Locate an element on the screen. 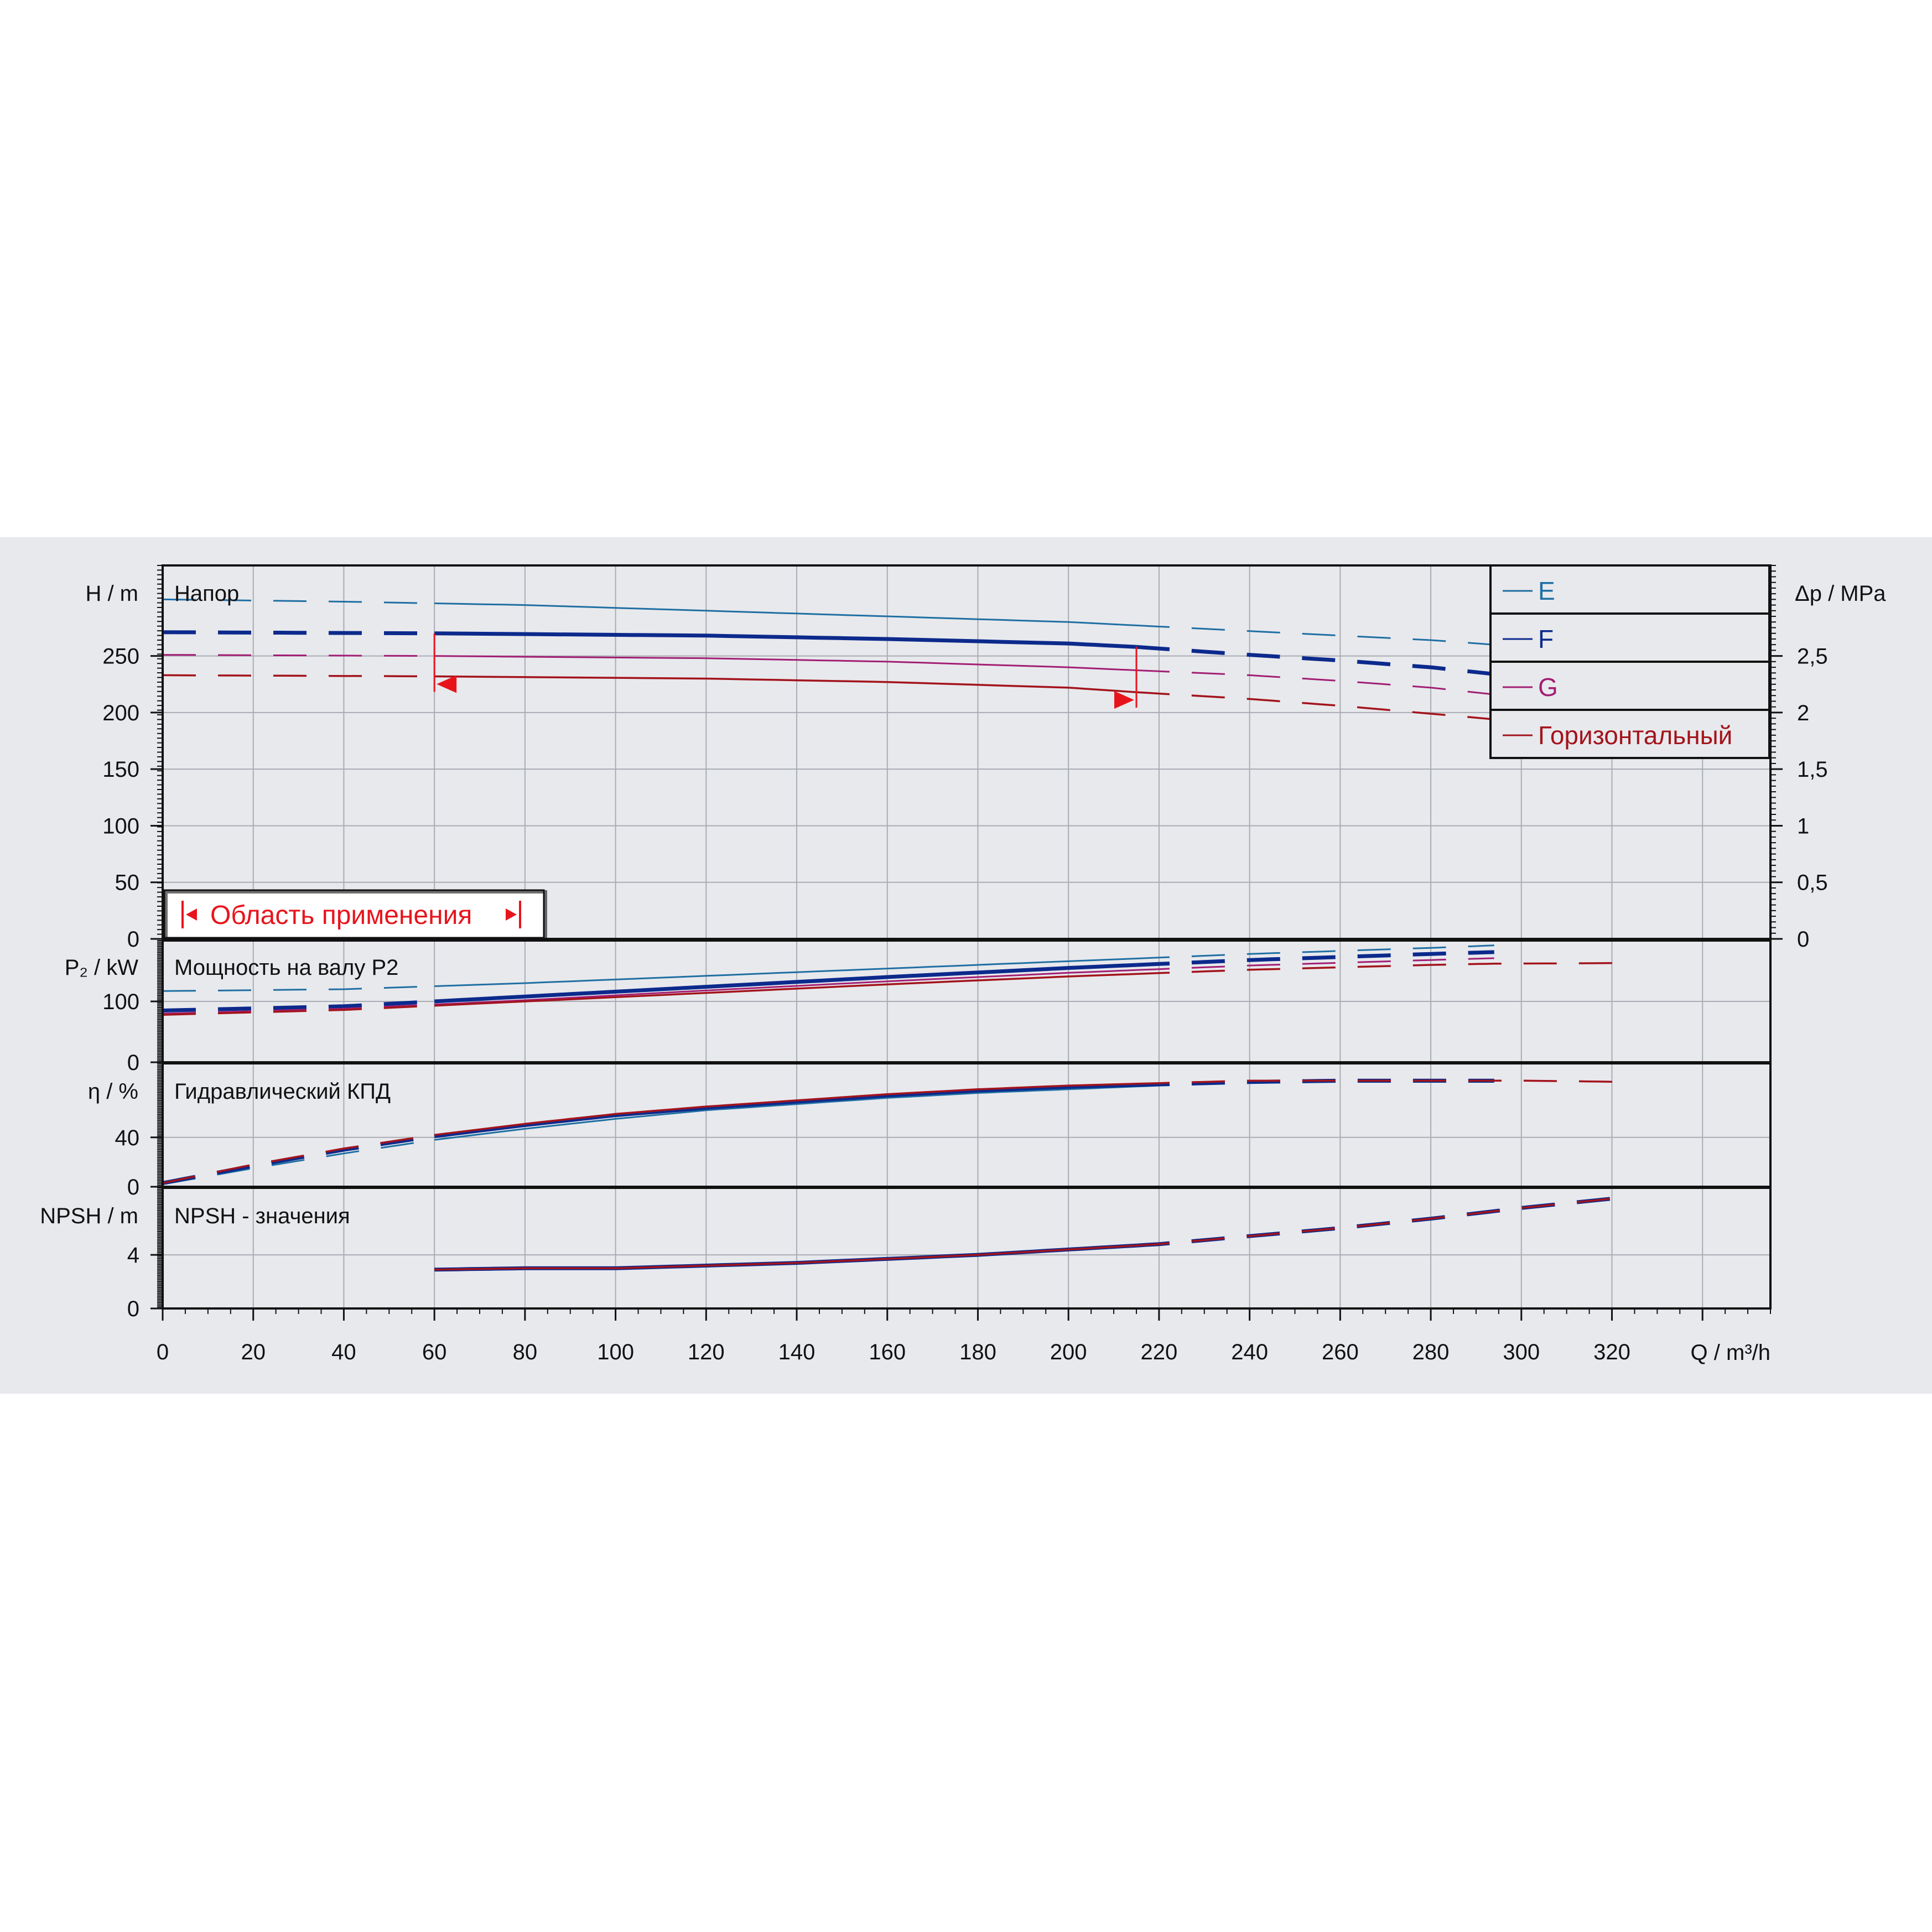  x-tick-label: 20 is located at coordinates (254, 1352).